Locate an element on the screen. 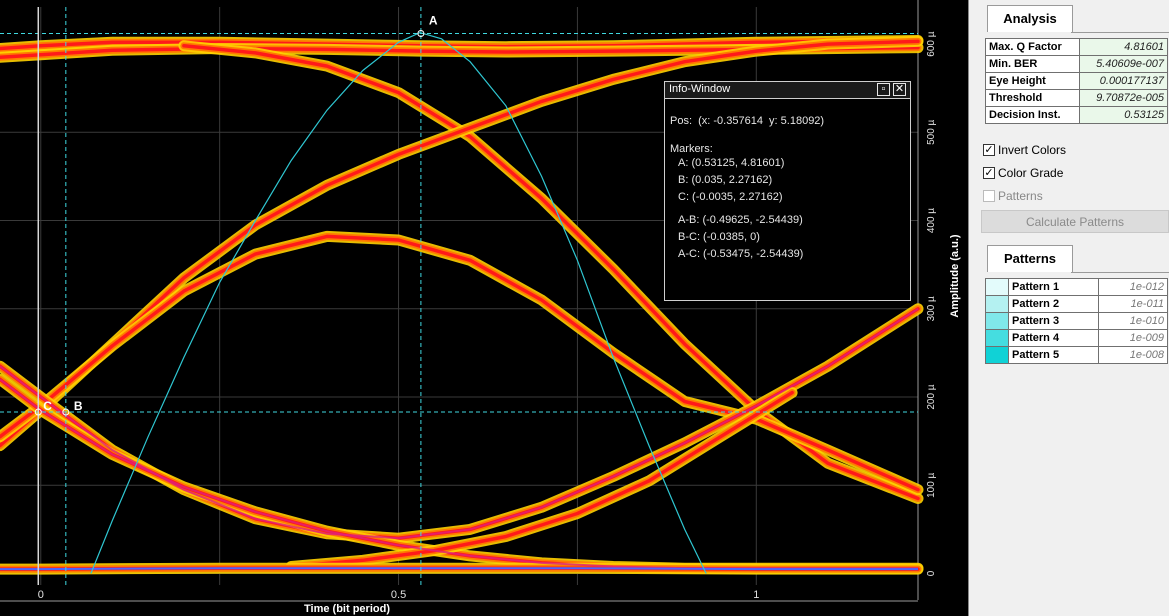 This screenshot has height=616, width=1169. analysis-label: Decision Inst. is located at coordinates (1032, 115).